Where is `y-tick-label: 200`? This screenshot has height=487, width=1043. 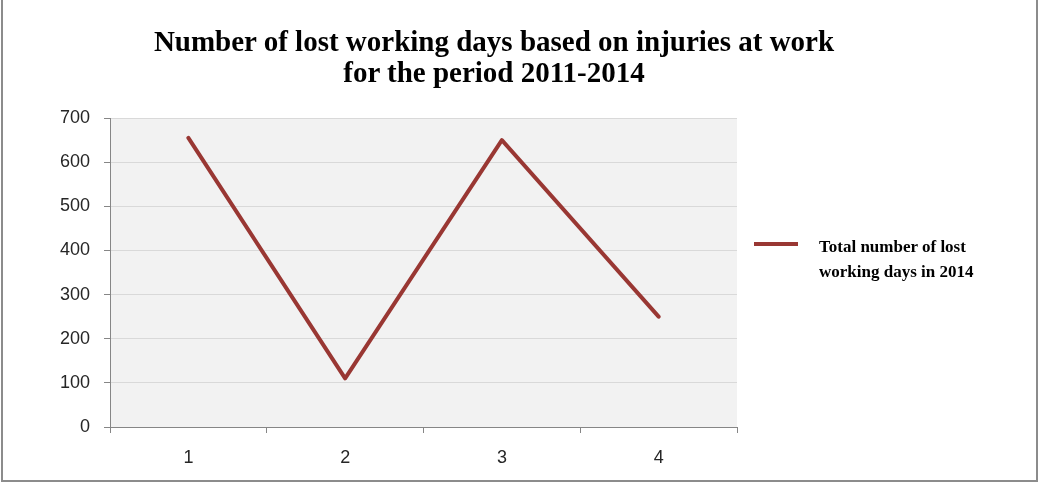
y-tick-label: 200 is located at coordinates (74, 337).